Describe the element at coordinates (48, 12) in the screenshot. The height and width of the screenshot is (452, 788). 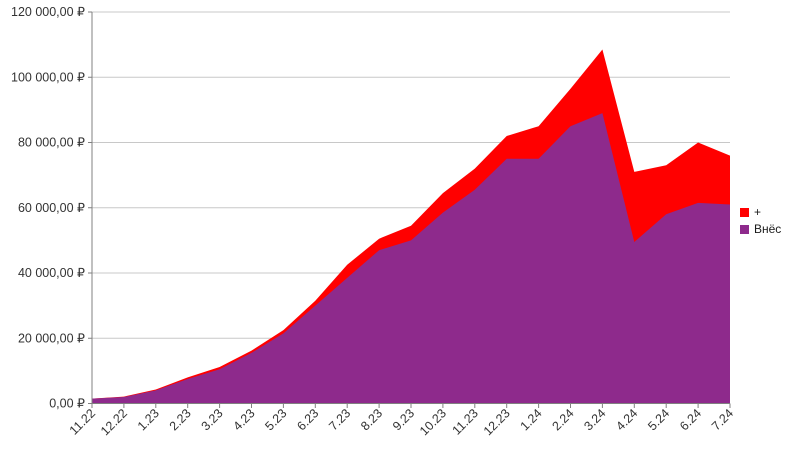
I see `y-axis-label: 120 000,00 ₽` at that location.